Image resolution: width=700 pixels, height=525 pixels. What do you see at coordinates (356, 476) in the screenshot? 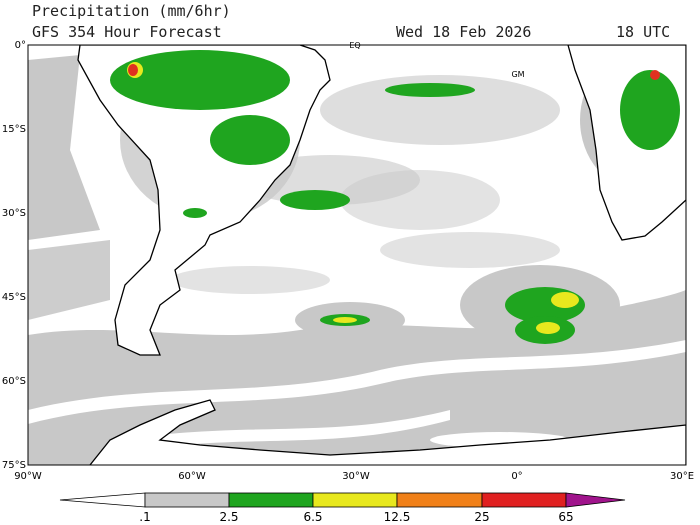
I see `longitude-label: 30°W` at bounding box center [356, 476].